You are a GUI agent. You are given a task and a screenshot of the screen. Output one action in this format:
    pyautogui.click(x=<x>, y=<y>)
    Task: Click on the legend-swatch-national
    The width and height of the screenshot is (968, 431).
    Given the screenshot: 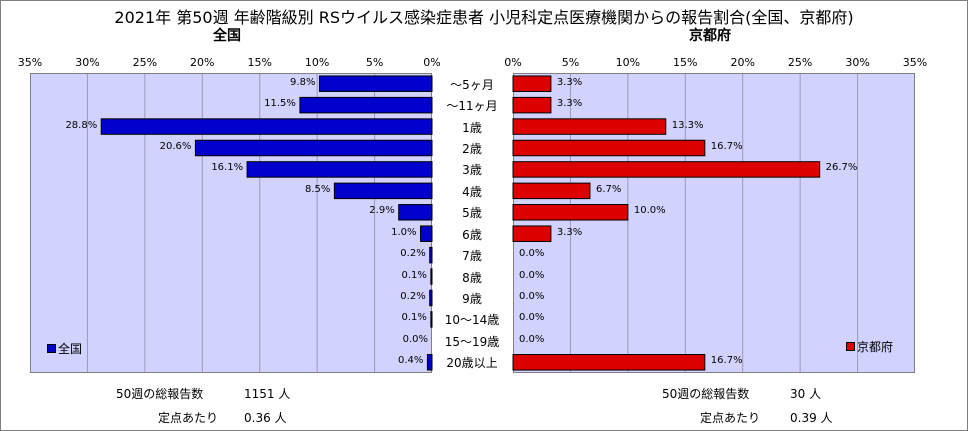 What is the action you would take?
    pyautogui.click(x=51, y=348)
    